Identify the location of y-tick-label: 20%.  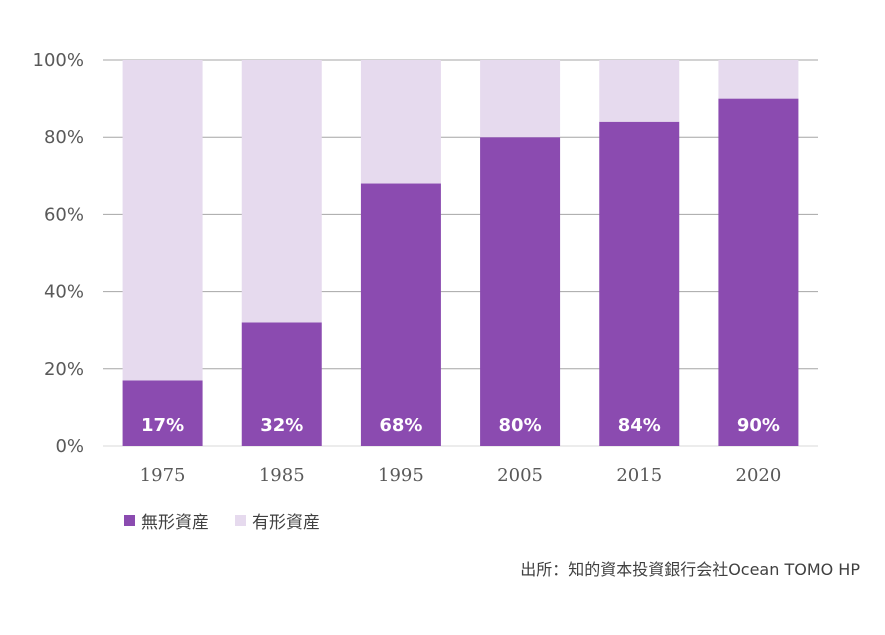
(64, 369).